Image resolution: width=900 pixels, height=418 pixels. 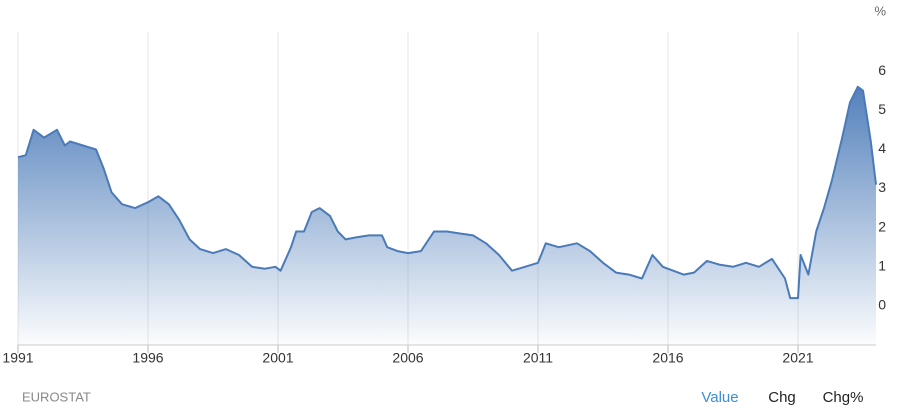 What do you see at coordinates (882, 226) in the screenshot?
I see `y-tick-label: 2` at bounding box center [882, 226].